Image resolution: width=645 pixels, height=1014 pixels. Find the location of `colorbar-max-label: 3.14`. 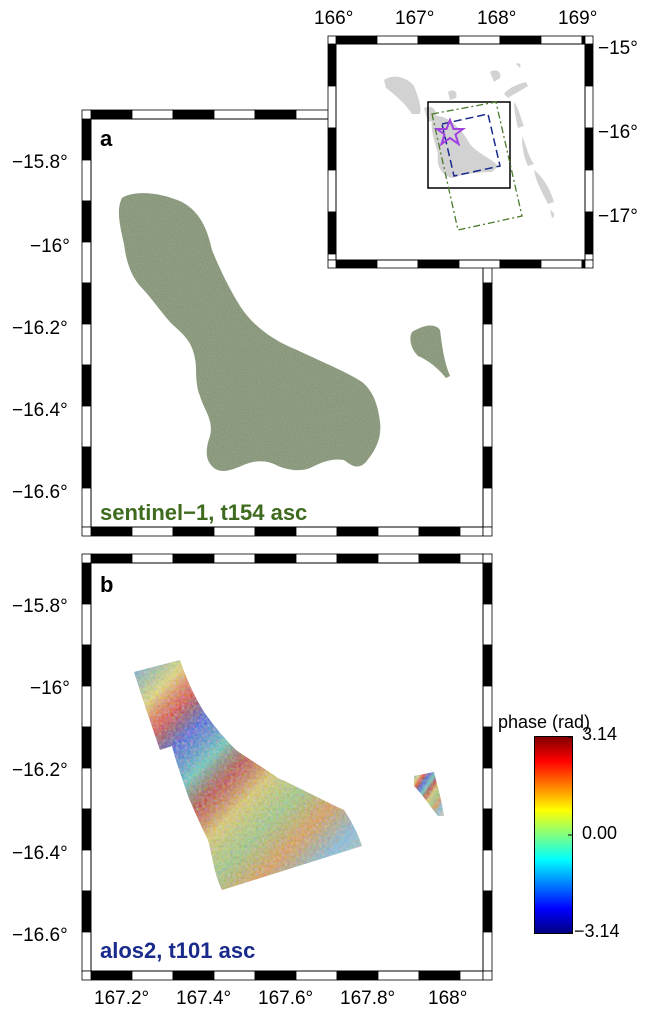

colorbar-max-label: 3.14 is located at coordinates (600, 734).